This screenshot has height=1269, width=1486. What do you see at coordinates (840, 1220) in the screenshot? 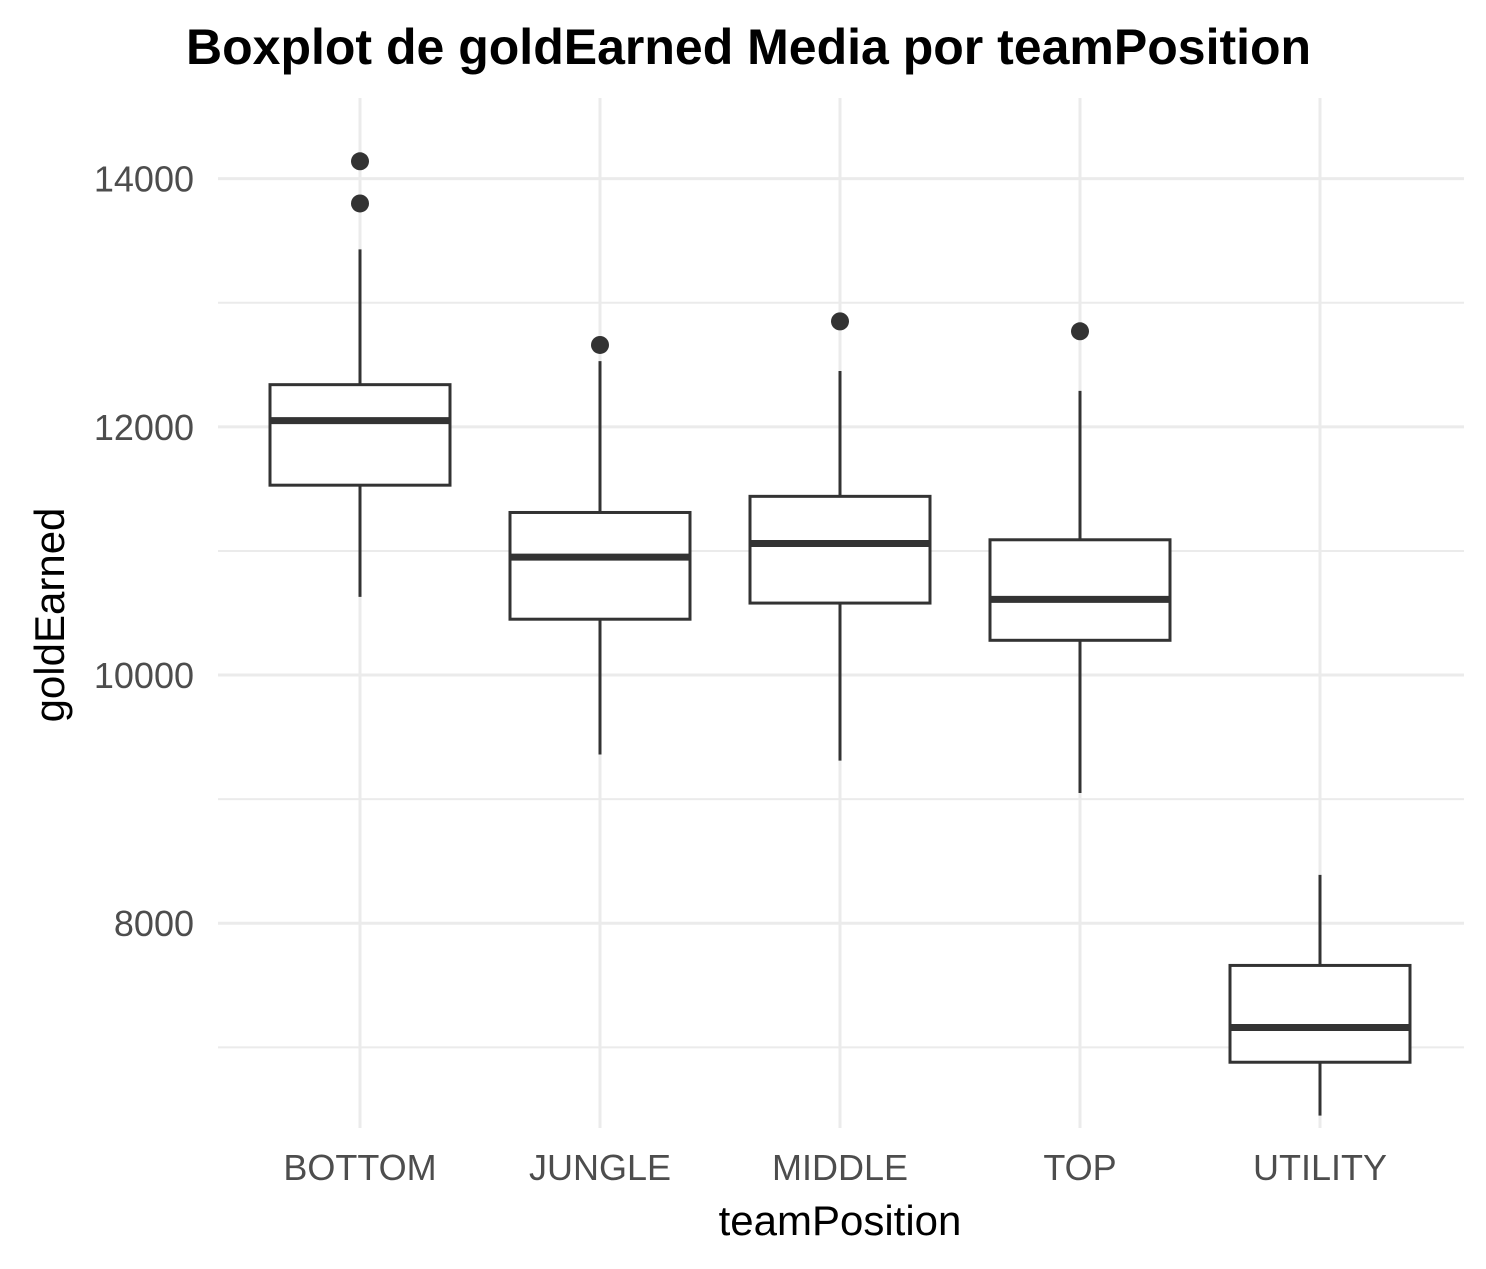
I see `x-axis-title: teamPosition` at bounding box center [840, 1220].